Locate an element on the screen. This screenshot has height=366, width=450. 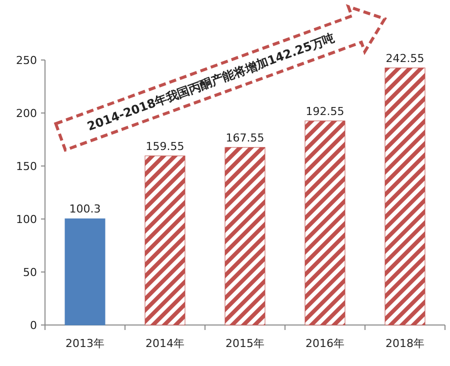
y-tick-label: 150 is located at coordinates (26, 166).